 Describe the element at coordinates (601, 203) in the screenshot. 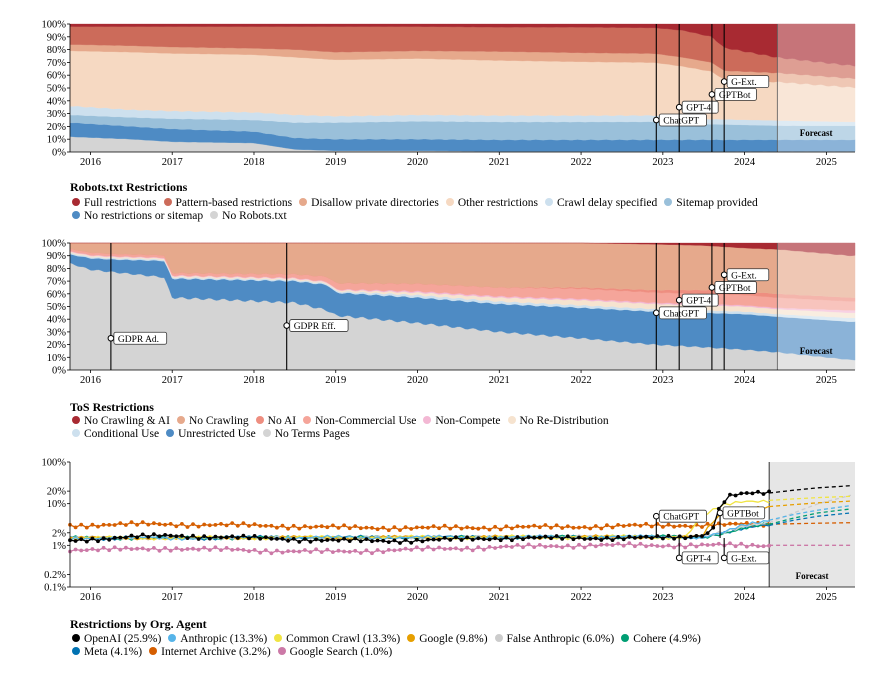

I see `legend-item: Crawl delay specified` at that location.